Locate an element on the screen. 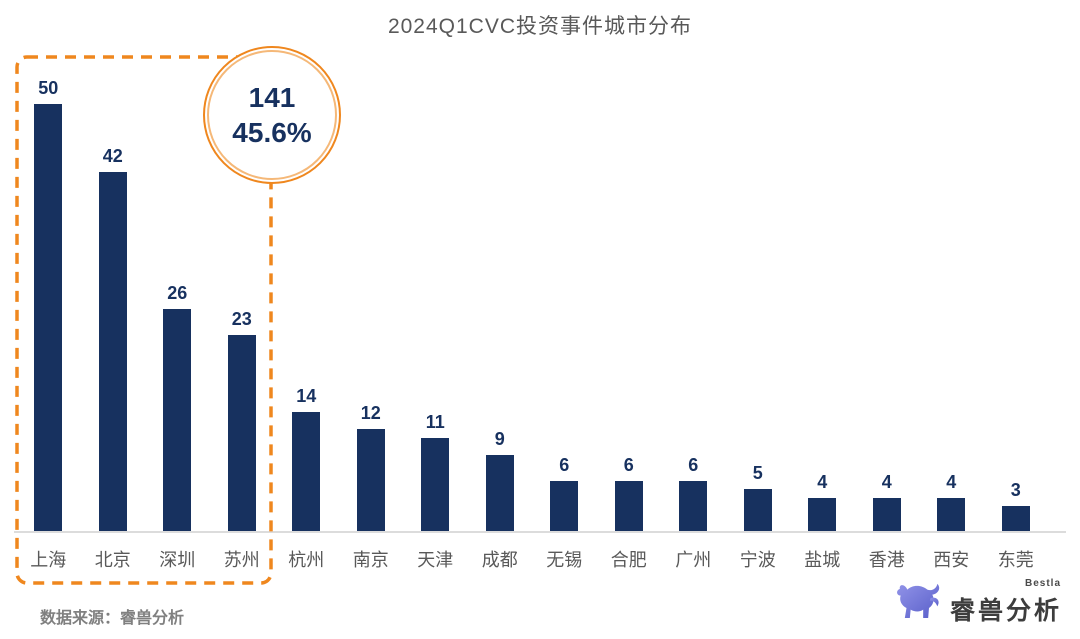 The image size is (1080, 639). x-axis-label: 西安 is located at coordinates (951, 560).